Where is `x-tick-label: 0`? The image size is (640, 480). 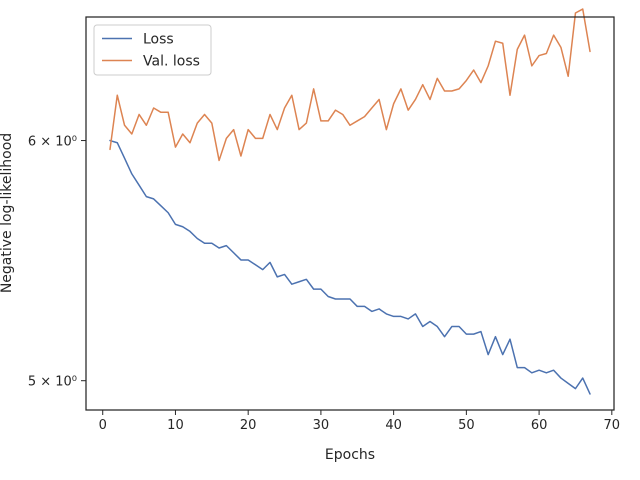
x-tick-label: 0 is located at coordinates (103, 425).